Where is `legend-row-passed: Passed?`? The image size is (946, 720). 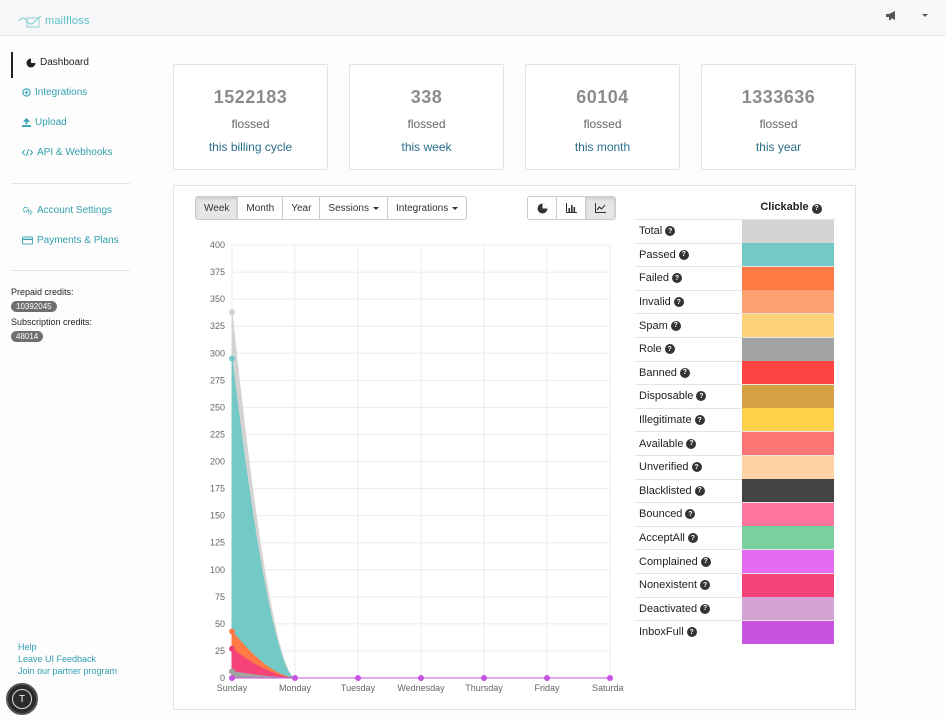
legend-row-passed: Passed? is located at coordinates (735, 254).